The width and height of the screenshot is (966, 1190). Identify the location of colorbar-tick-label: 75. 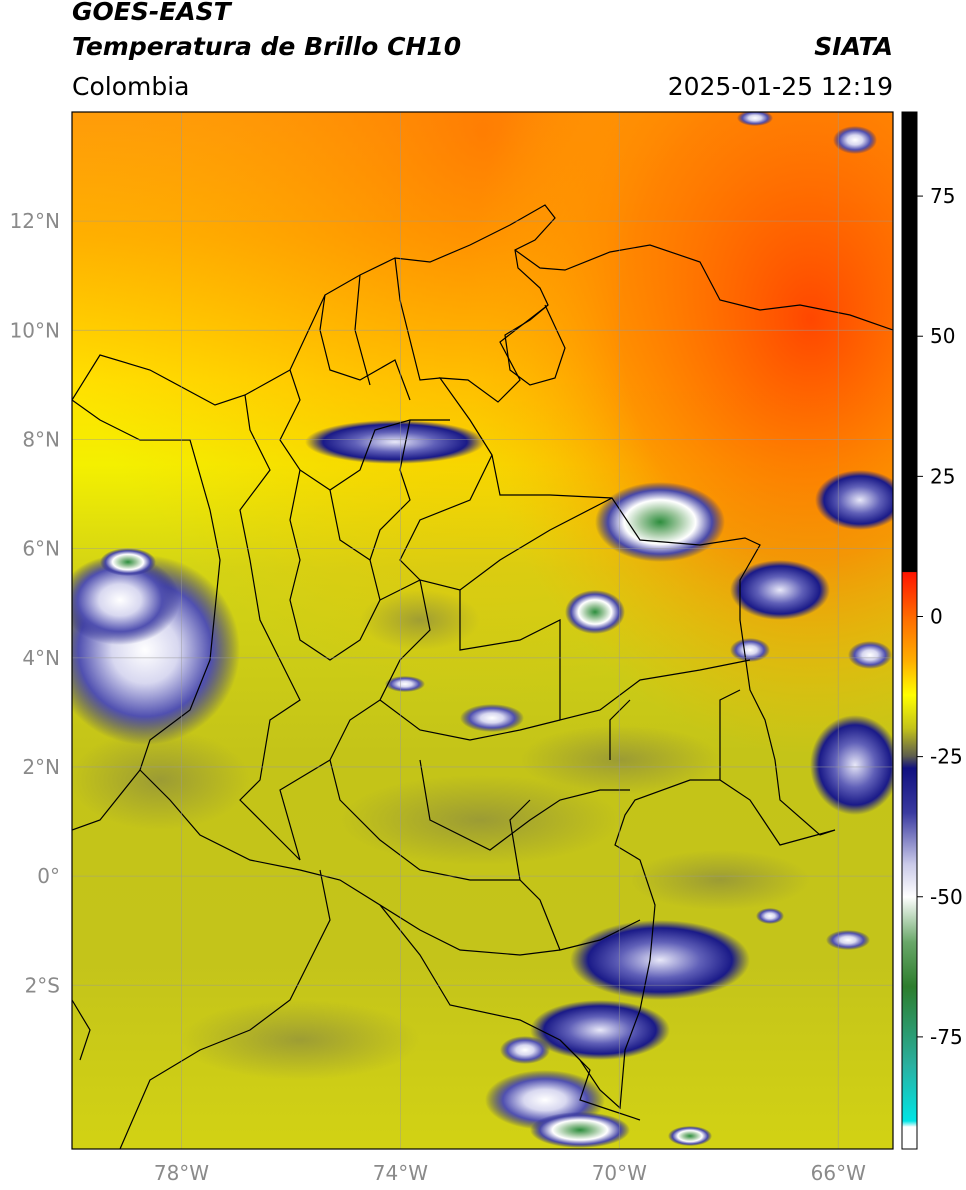
(942, 196).